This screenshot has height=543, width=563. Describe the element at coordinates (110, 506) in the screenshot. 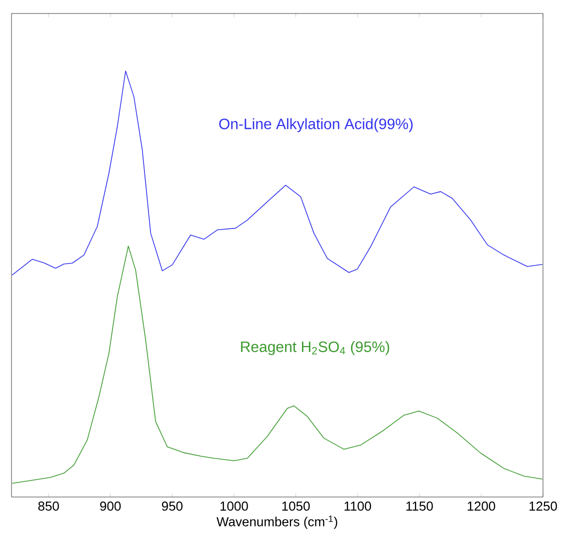

I see `x-tick-label: 900` at that location.